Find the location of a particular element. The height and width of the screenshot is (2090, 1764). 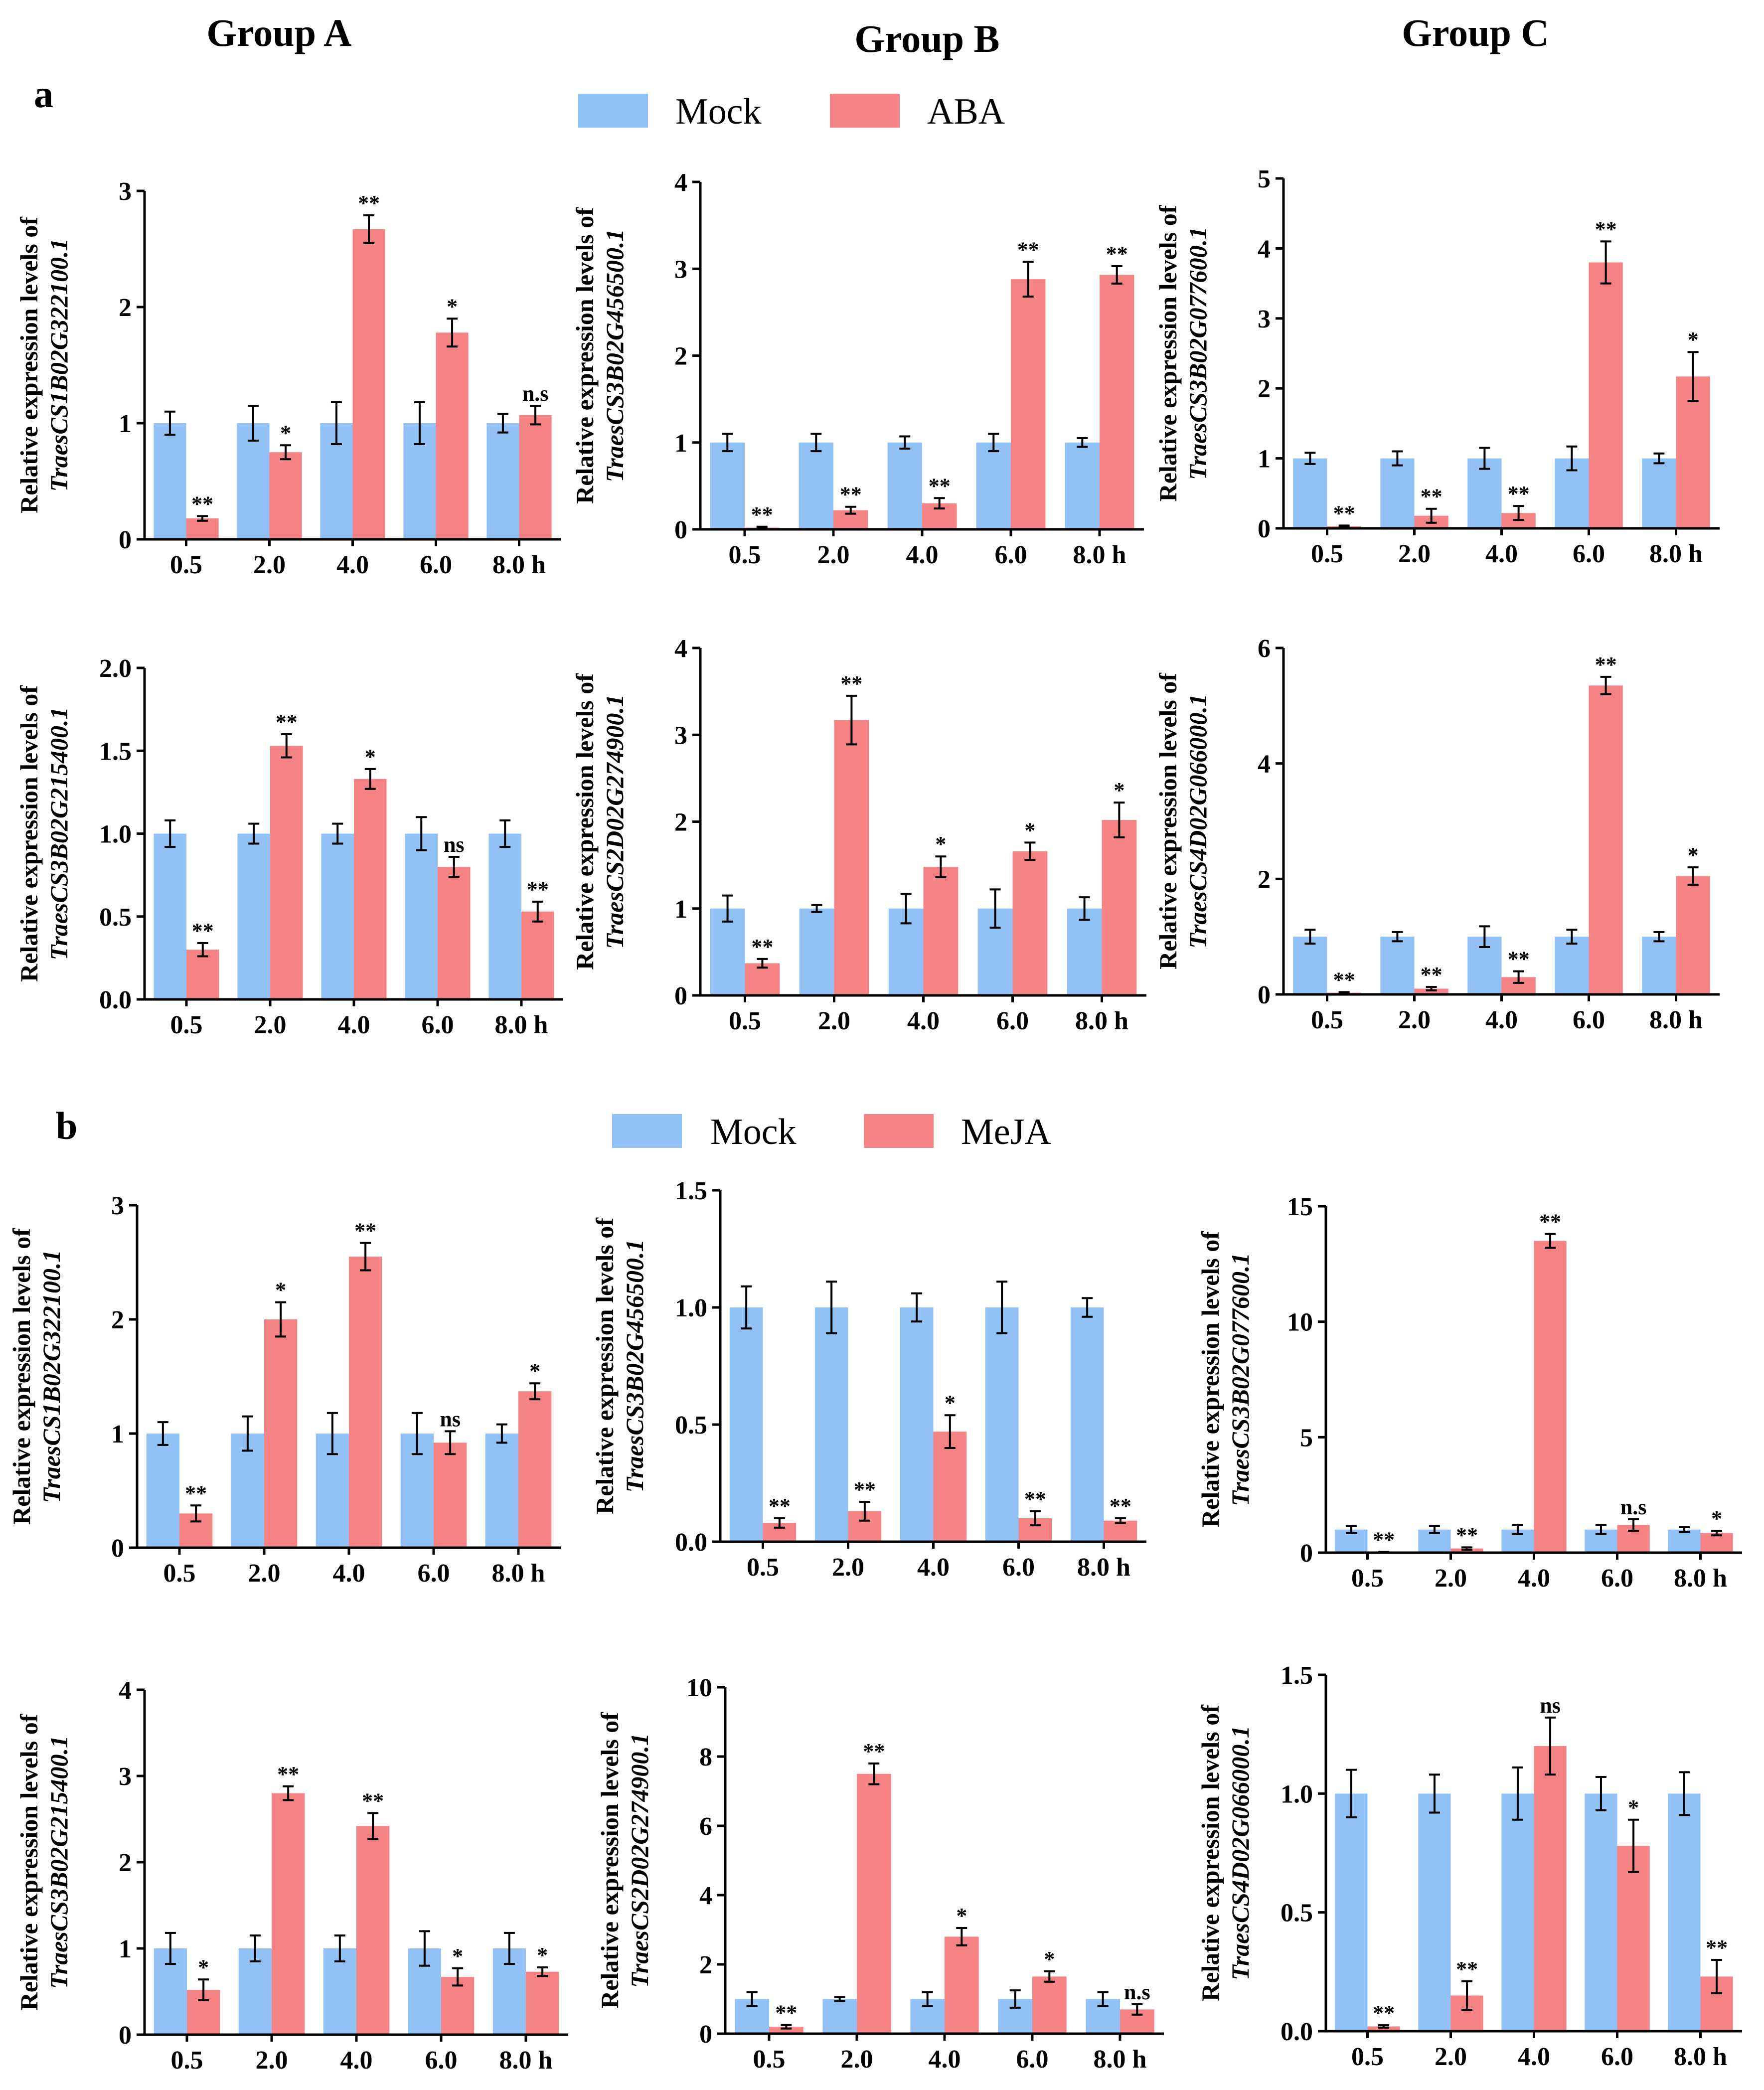

significance-label: n.s is located at coordinates (1633, 1507).